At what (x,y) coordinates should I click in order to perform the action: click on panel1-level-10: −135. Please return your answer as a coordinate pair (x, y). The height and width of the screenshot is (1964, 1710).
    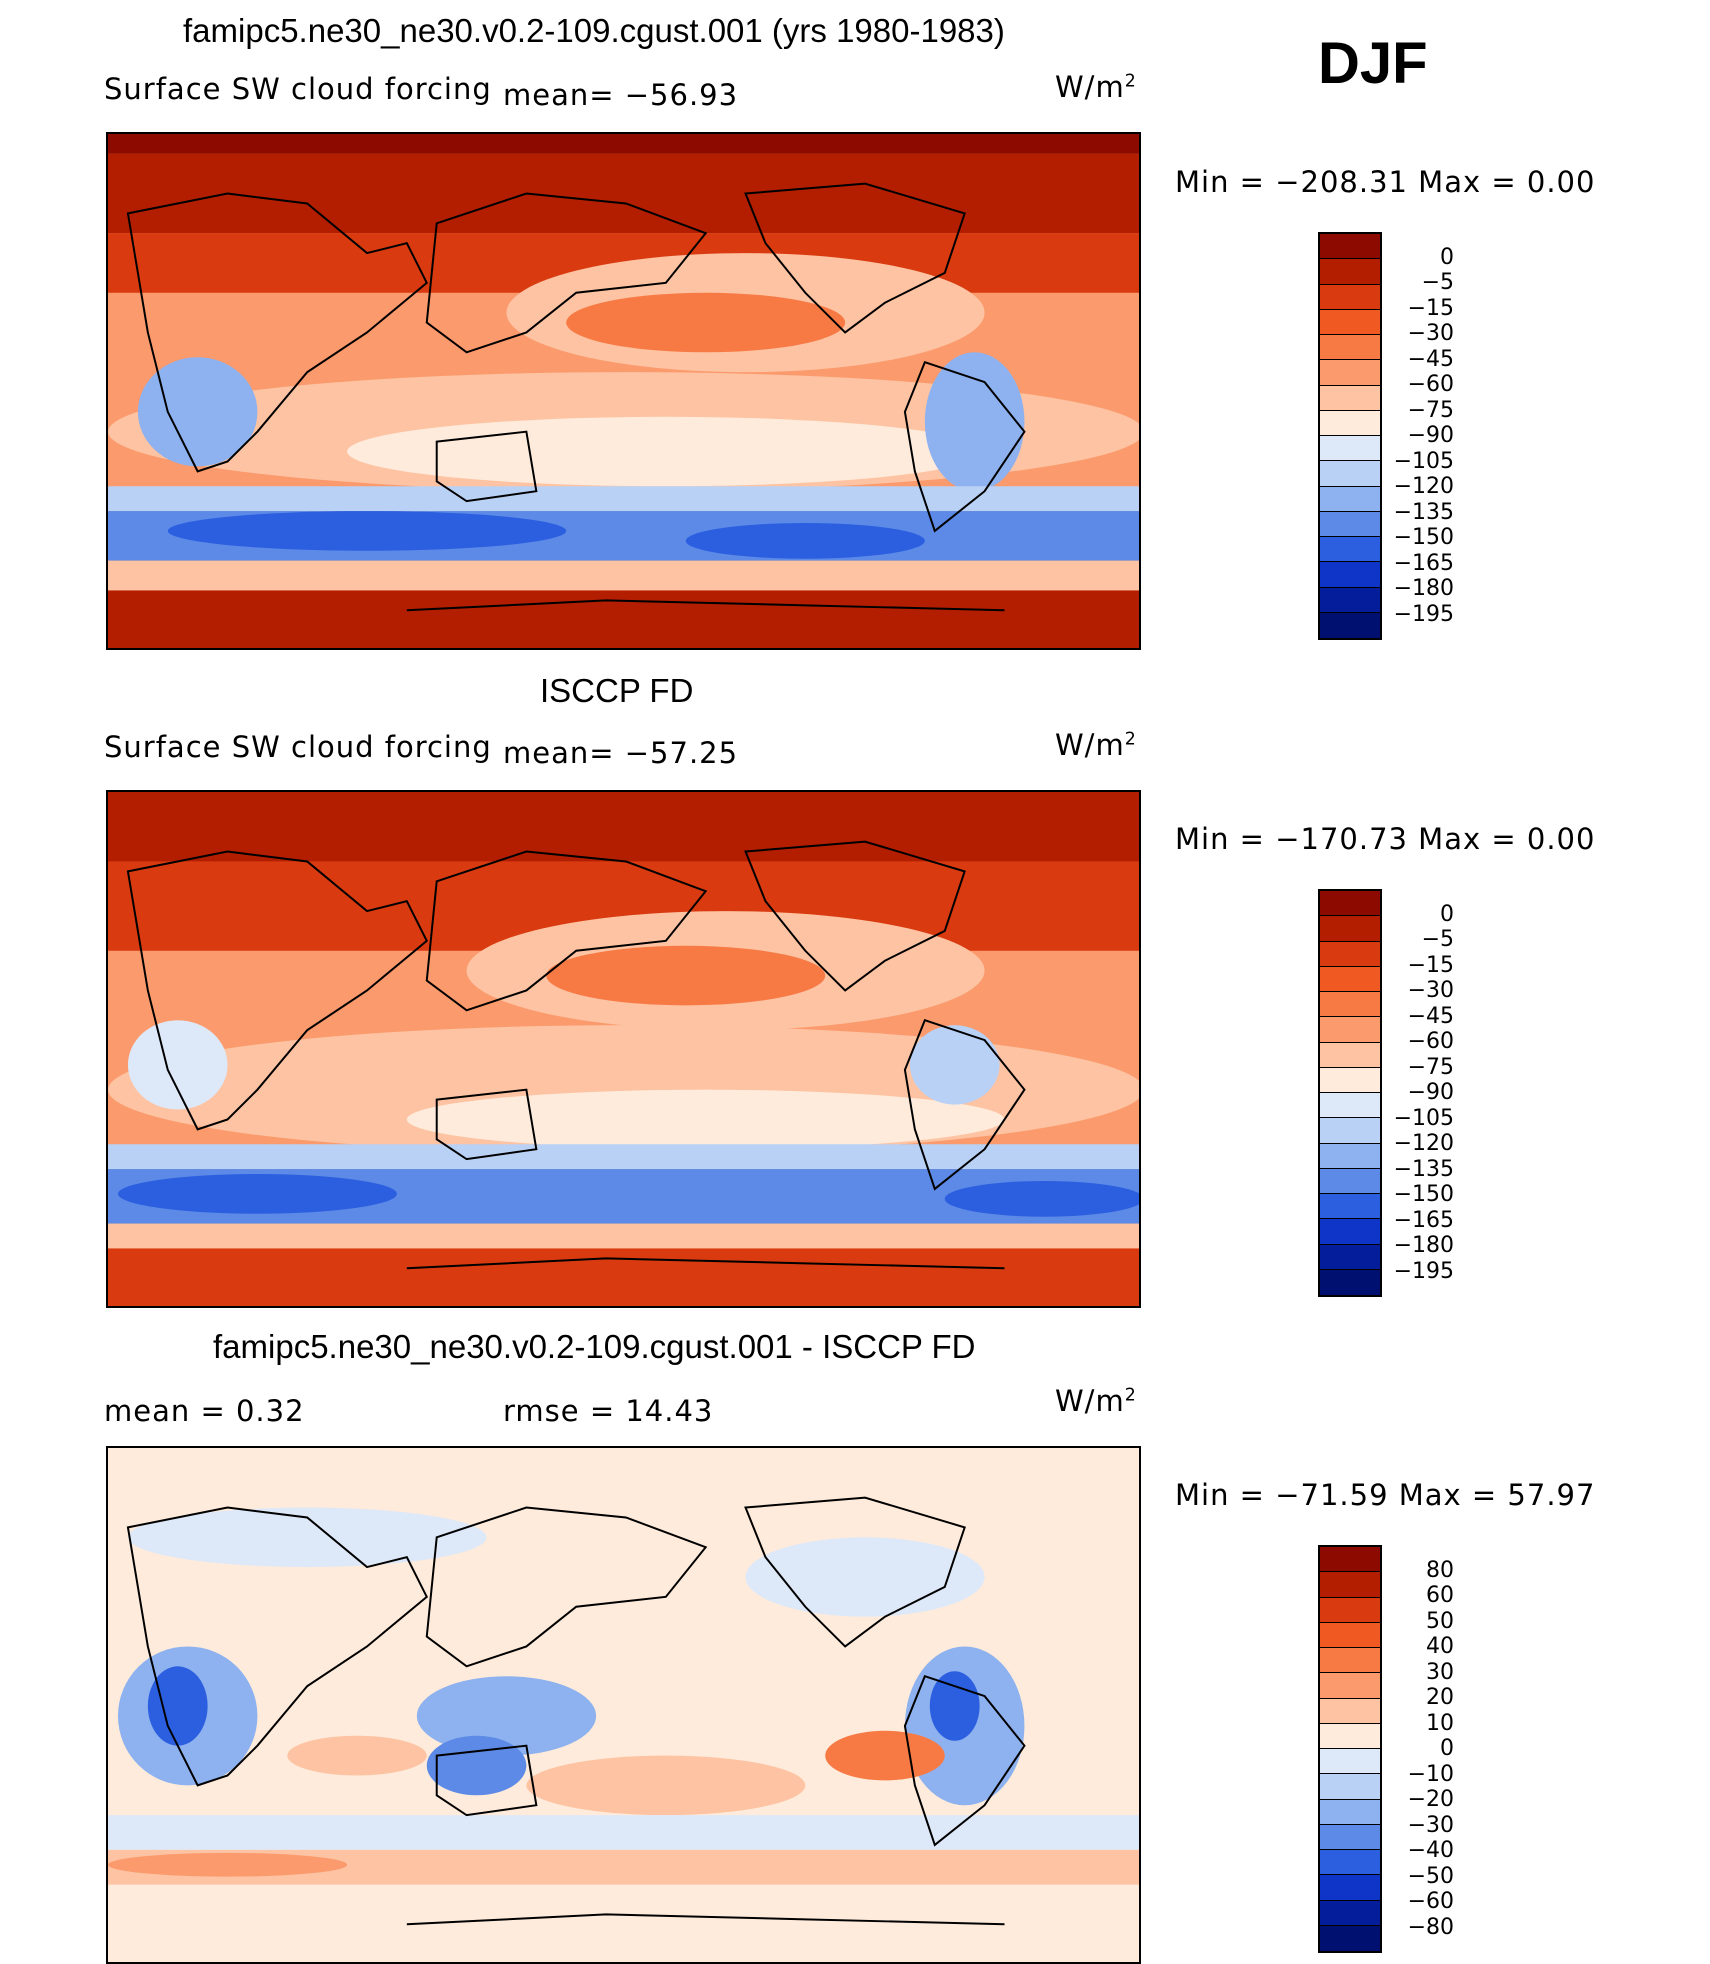
    Looking at the image, I should click on (1423, 512).